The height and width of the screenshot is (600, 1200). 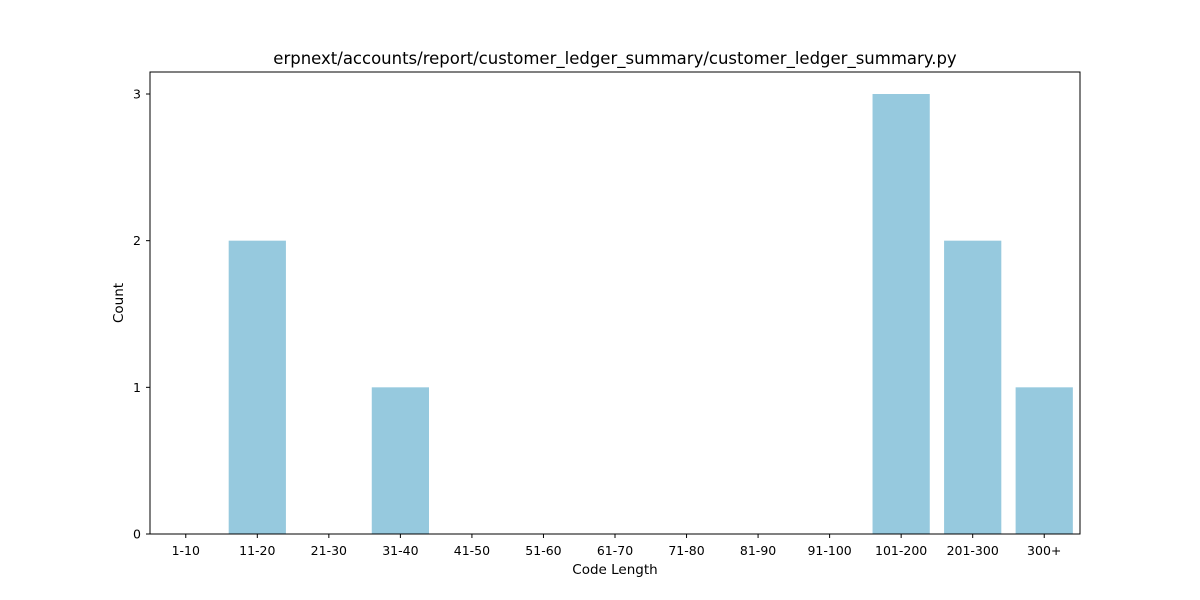 What do you see at coordinates (615, 550) in the screenshot?
I see `x-tick-label: 61-70` at bounding box center [615, 550].